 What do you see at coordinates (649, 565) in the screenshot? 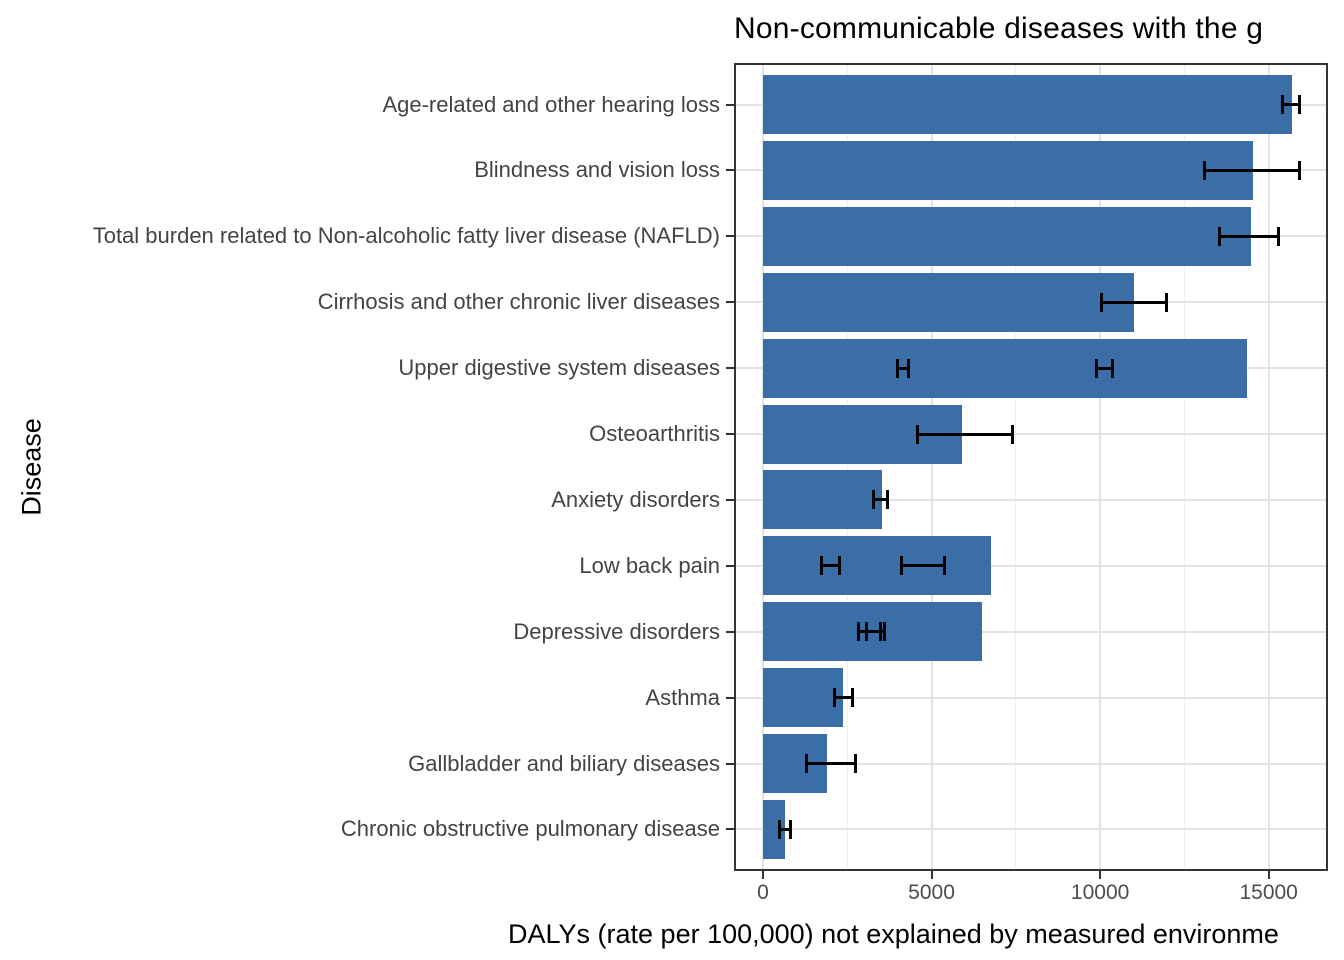
I see `y-tick-label: Low back pain` at bounding box center [649, 565].